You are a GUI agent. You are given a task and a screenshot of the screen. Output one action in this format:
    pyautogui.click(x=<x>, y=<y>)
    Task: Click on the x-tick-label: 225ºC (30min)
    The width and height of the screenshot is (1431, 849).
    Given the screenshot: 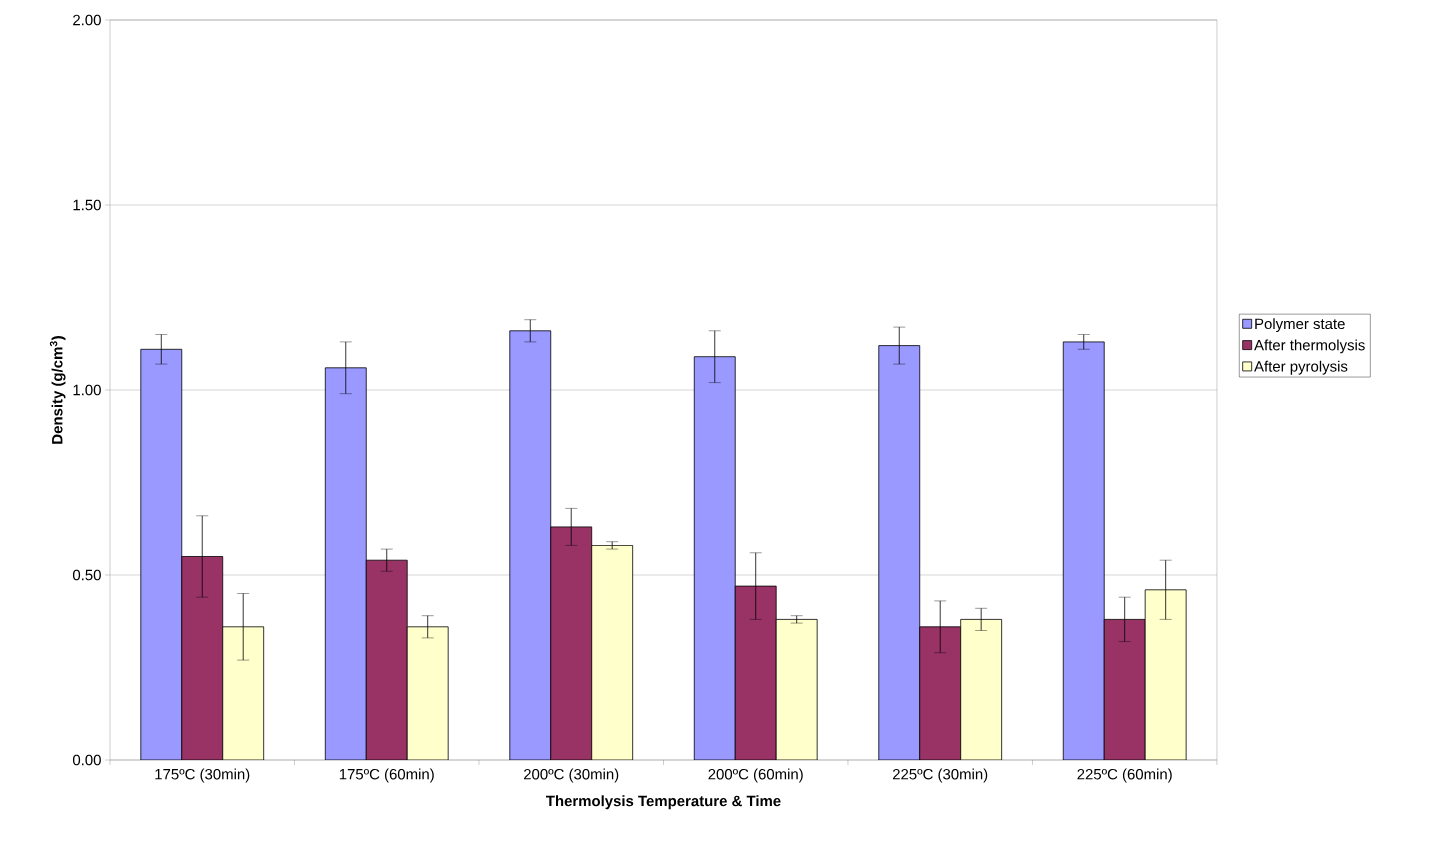 What is the action you would take?
    pyautogui.click(x=940, y=775)
    